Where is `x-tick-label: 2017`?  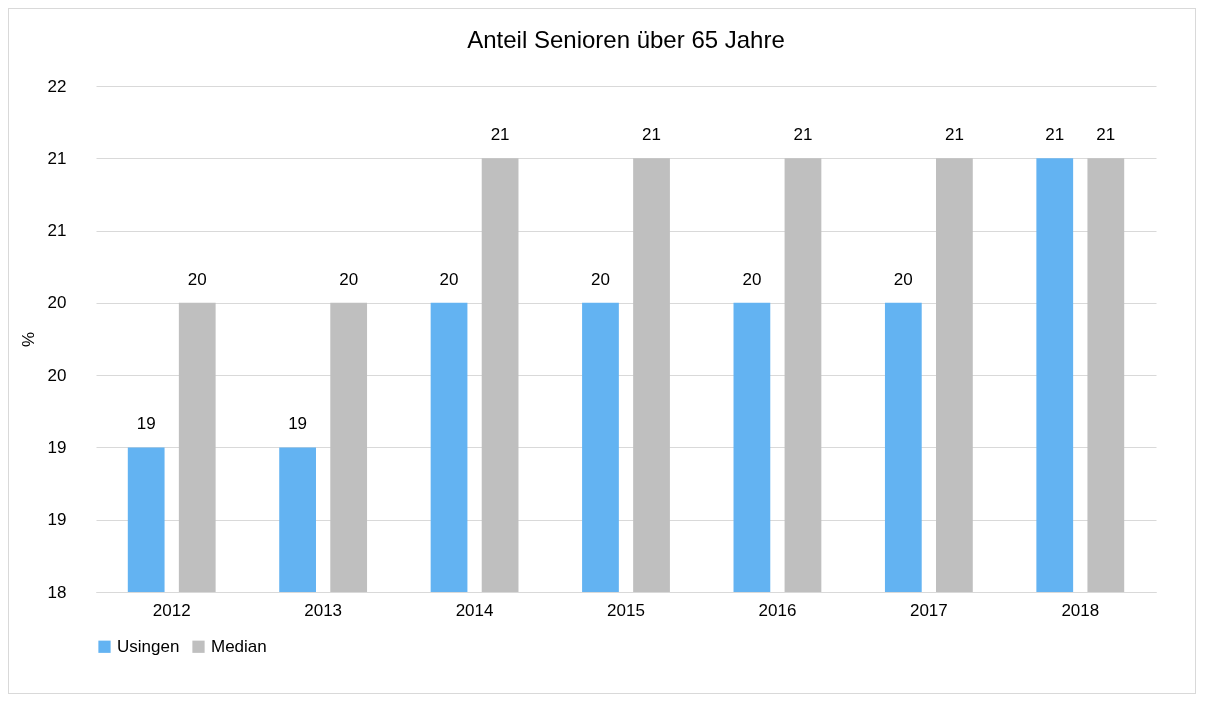 x-tick-label: 2017 is located at coordinates (928, 610).